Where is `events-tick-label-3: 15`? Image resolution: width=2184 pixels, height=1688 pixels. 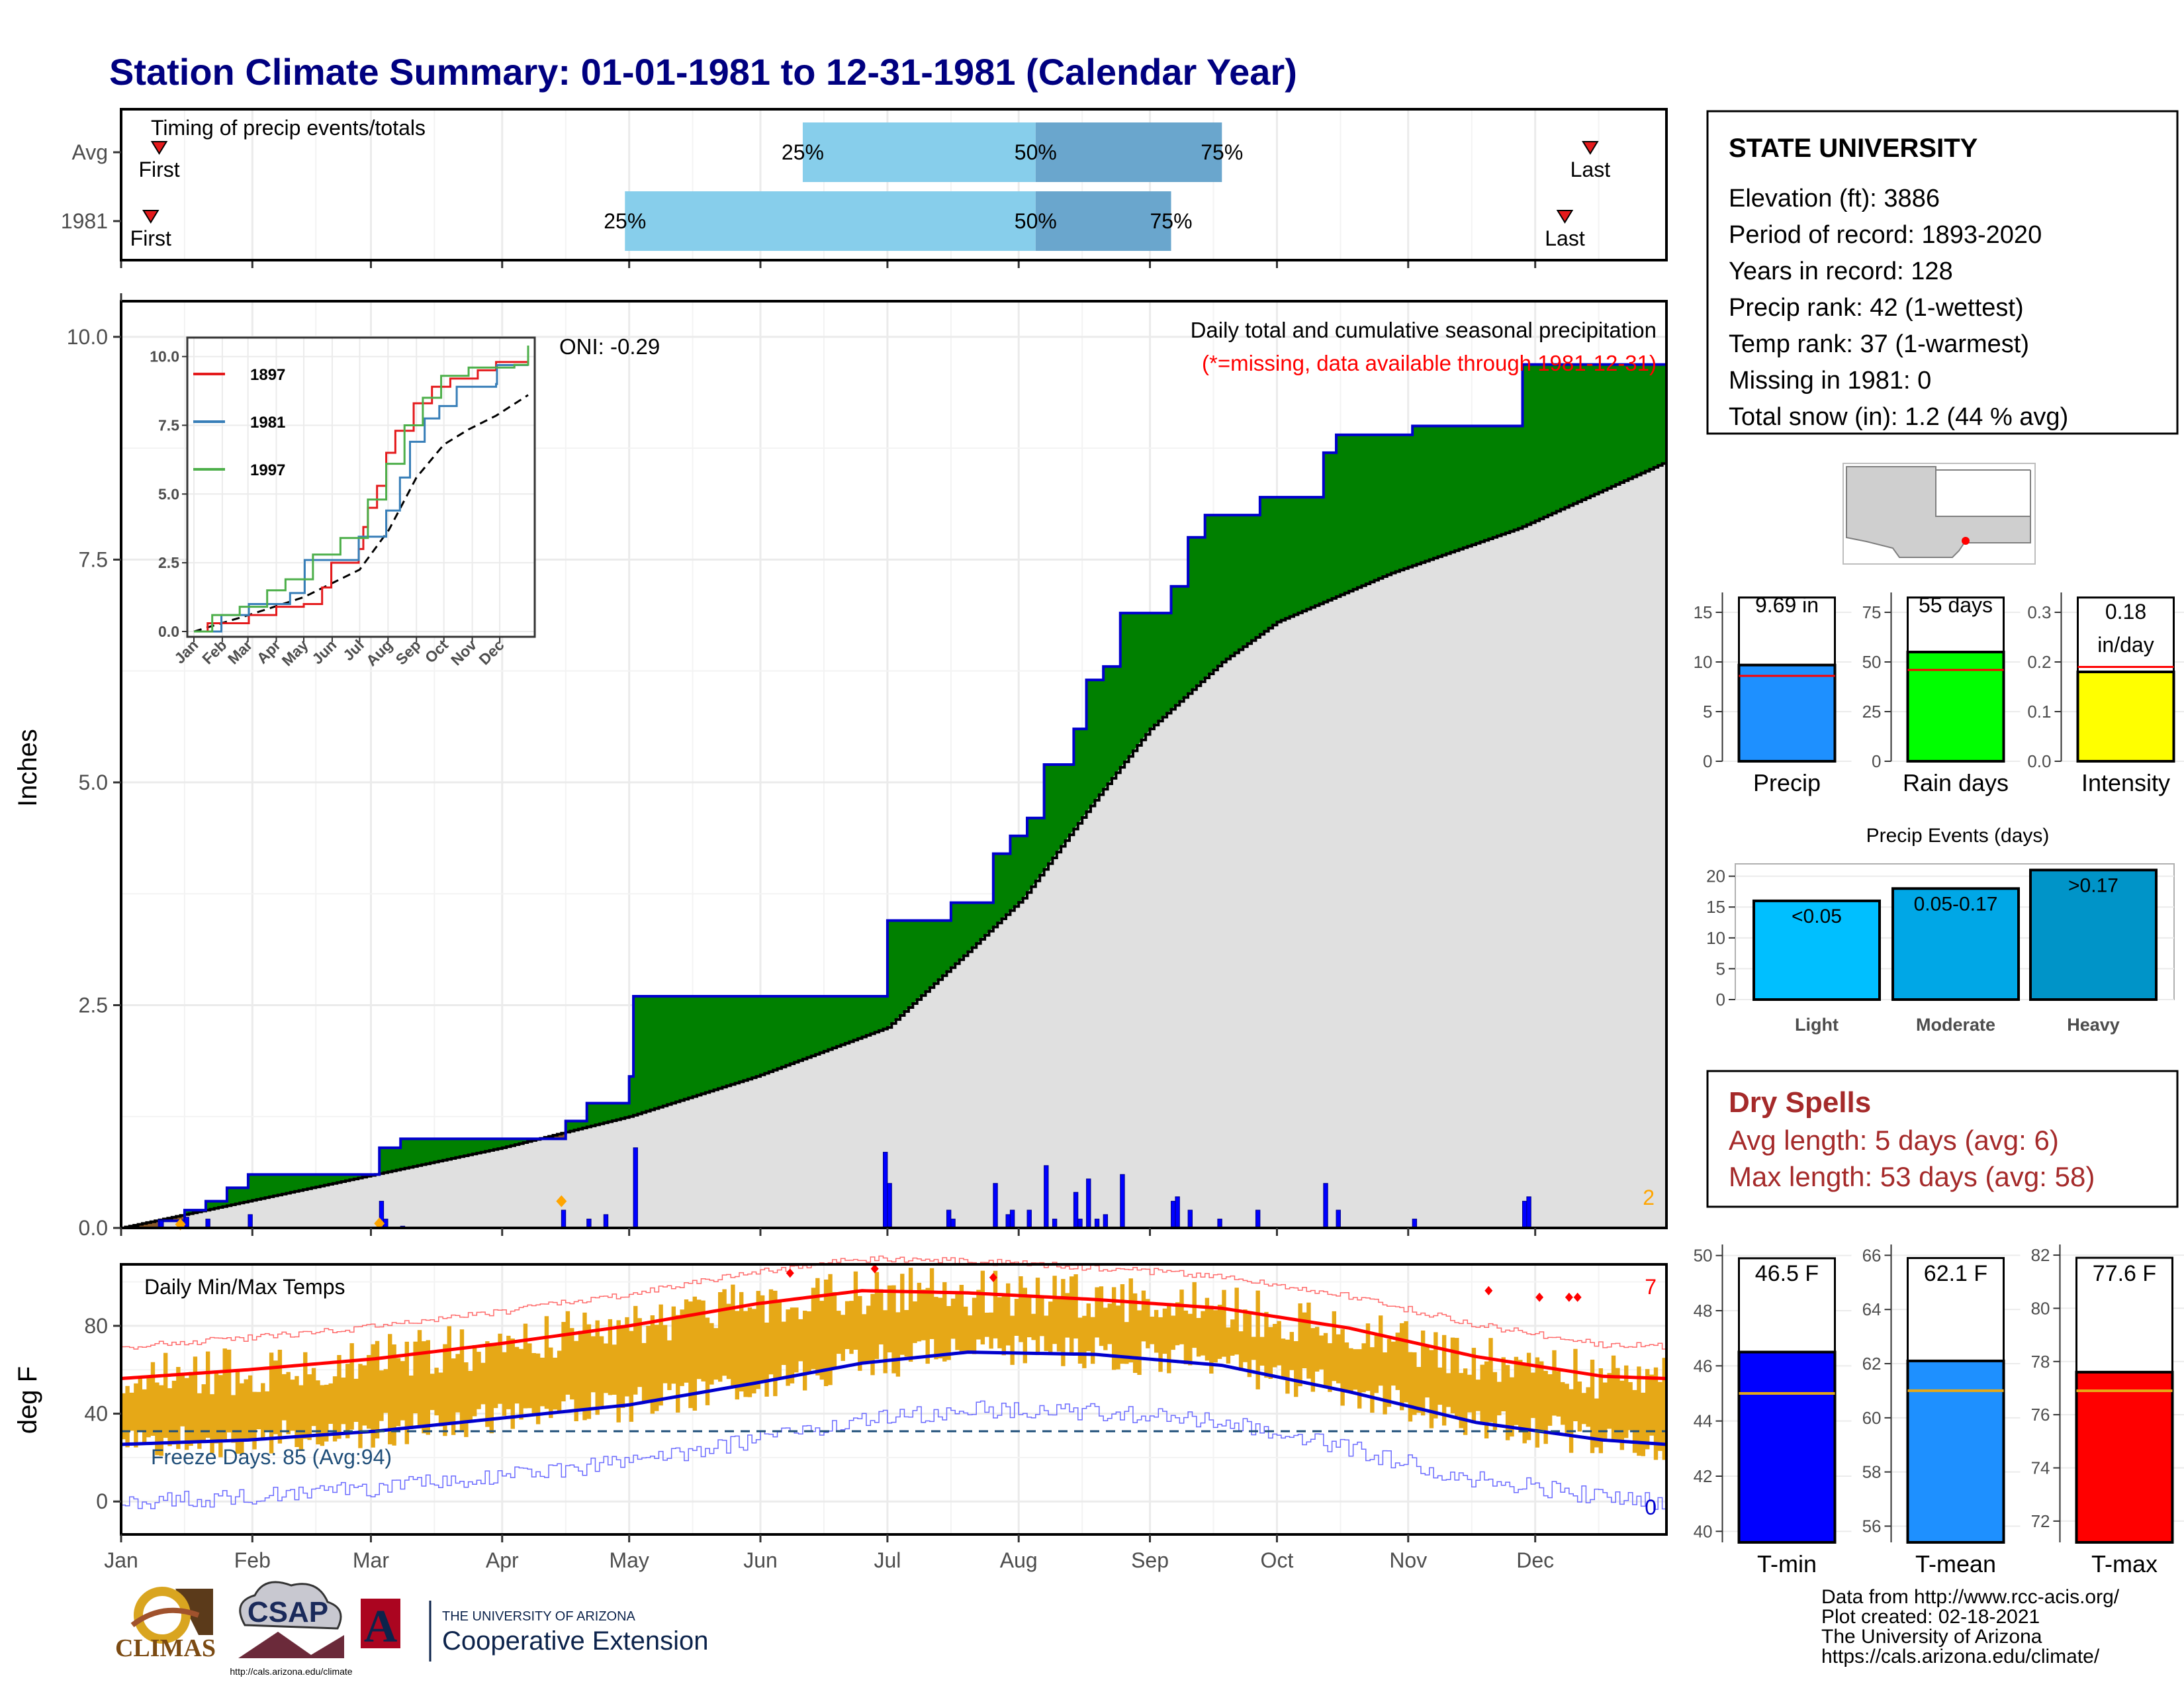 events-tick-label-3: 15 is located at coordinates (1715, 907).